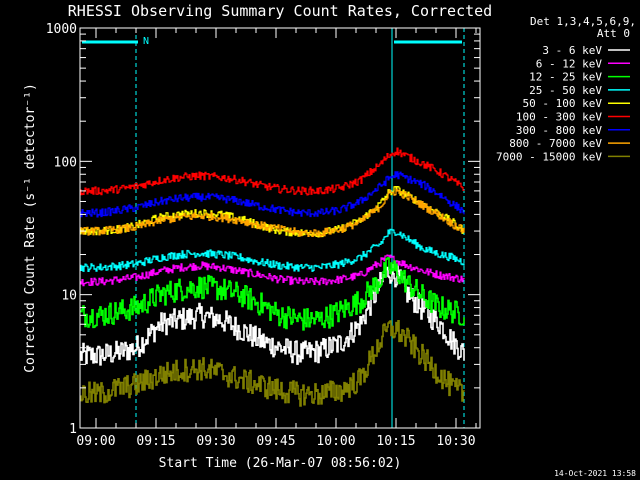  I want to click on y-tick-label-3: 1000, so click(61, 29).